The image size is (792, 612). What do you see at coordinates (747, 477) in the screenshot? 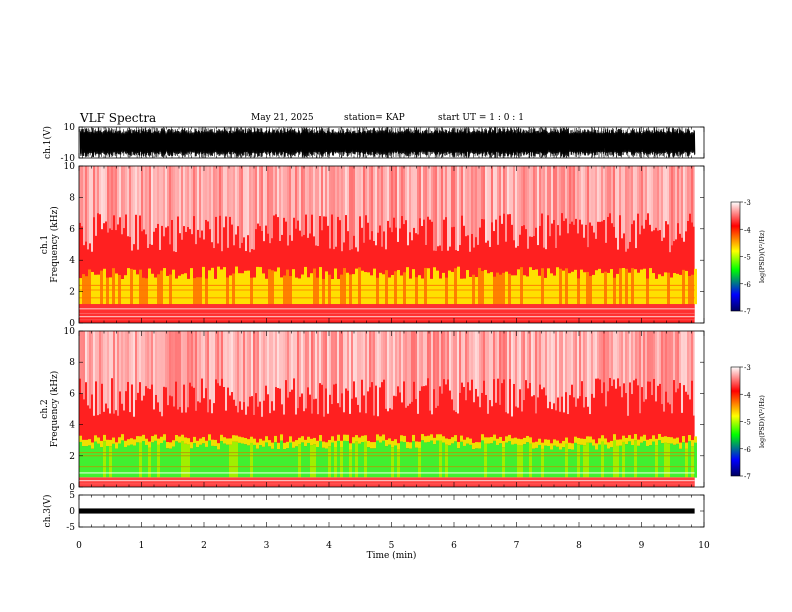
I see `colorbar-tick-label: -7` at bounding box center [747, 477].